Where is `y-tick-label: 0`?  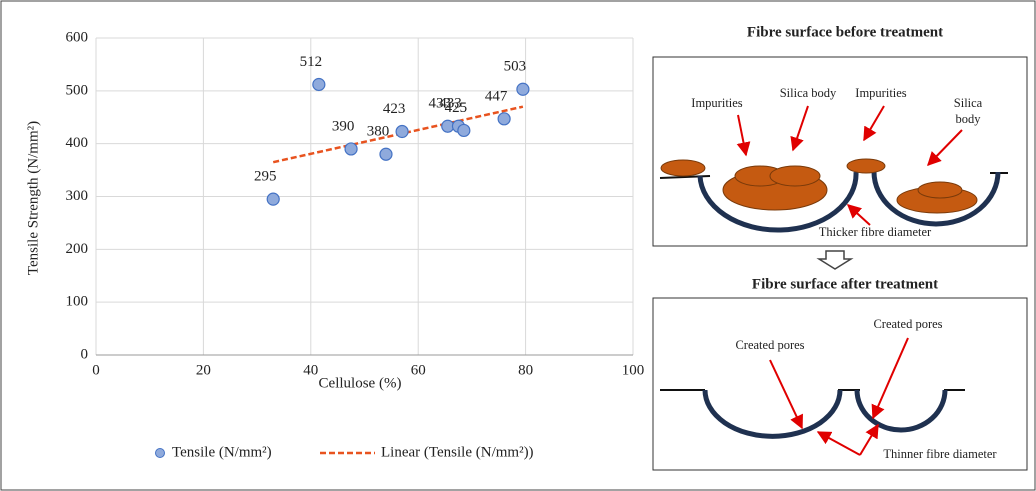
y-tick-label: 0 is located at coordinates (85, 354).